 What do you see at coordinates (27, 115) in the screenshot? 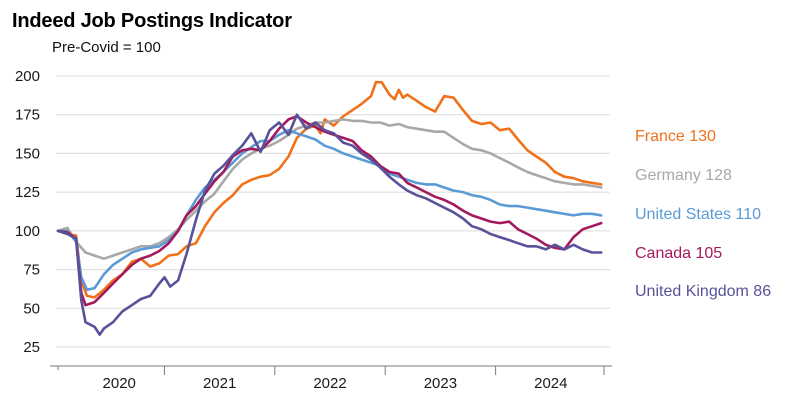
I see `y-tick-label: 175` at bounding box center [27, 115].